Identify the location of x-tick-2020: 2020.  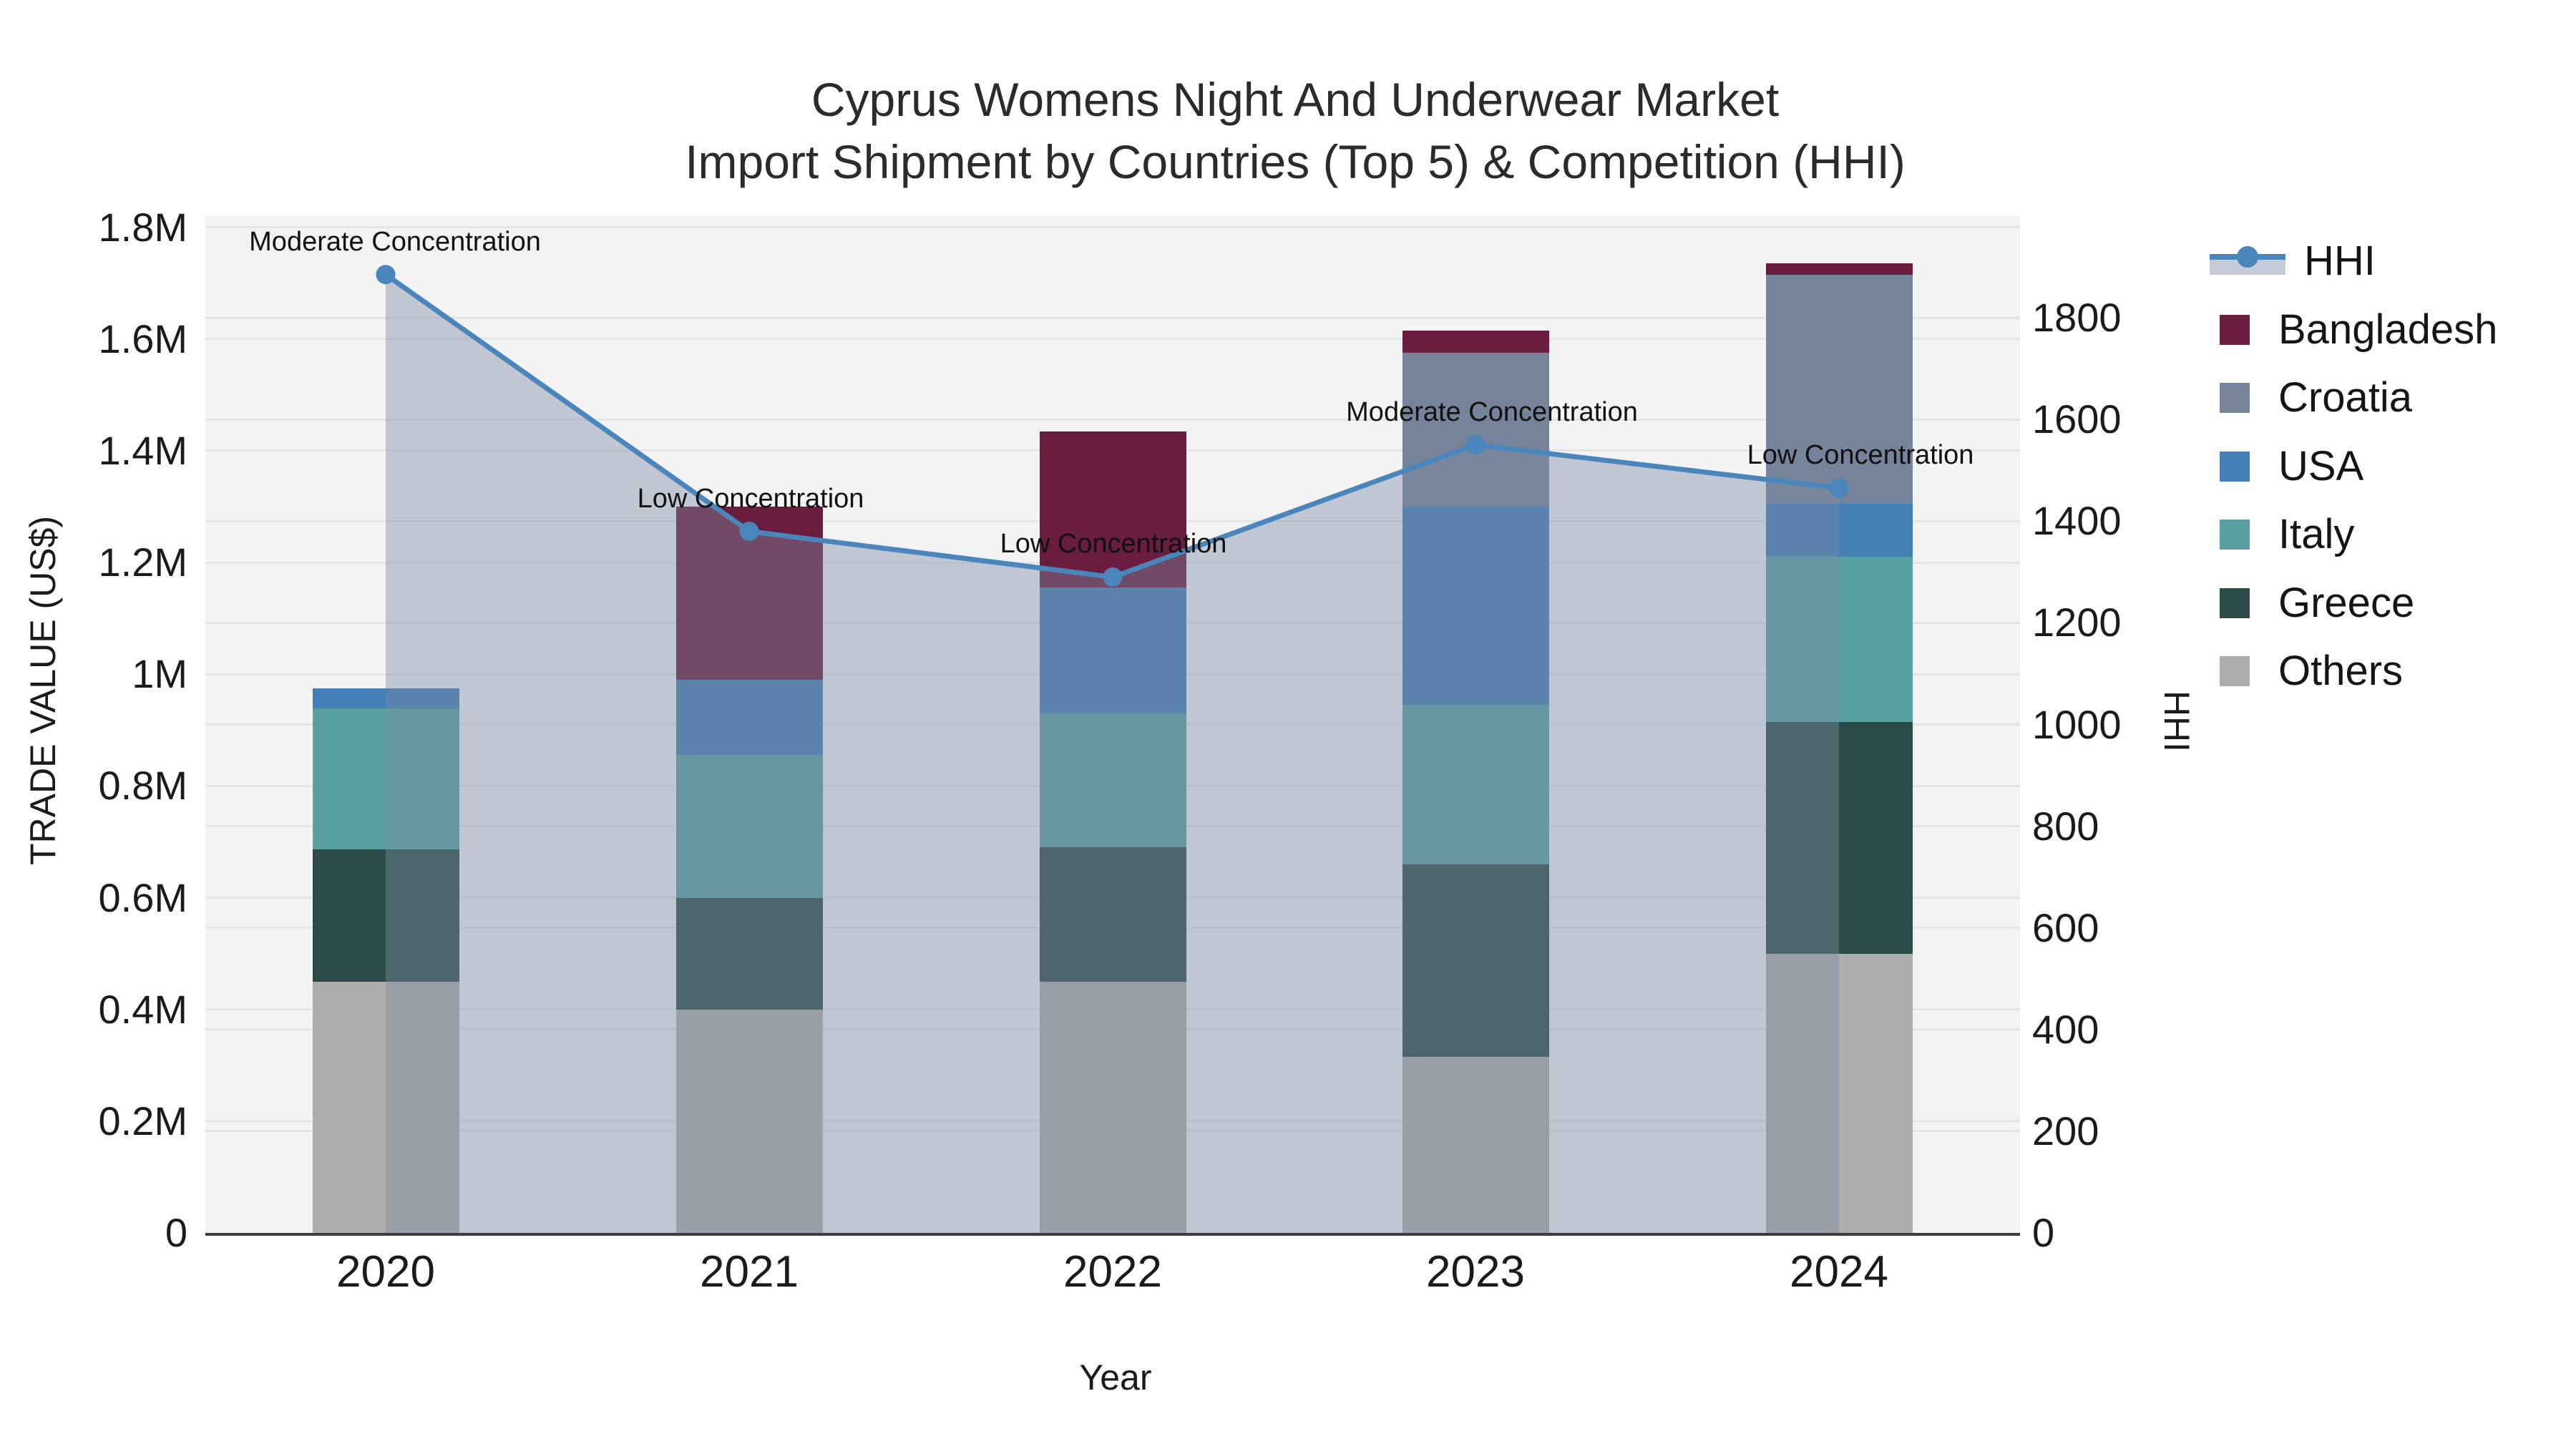
(385, 1272).